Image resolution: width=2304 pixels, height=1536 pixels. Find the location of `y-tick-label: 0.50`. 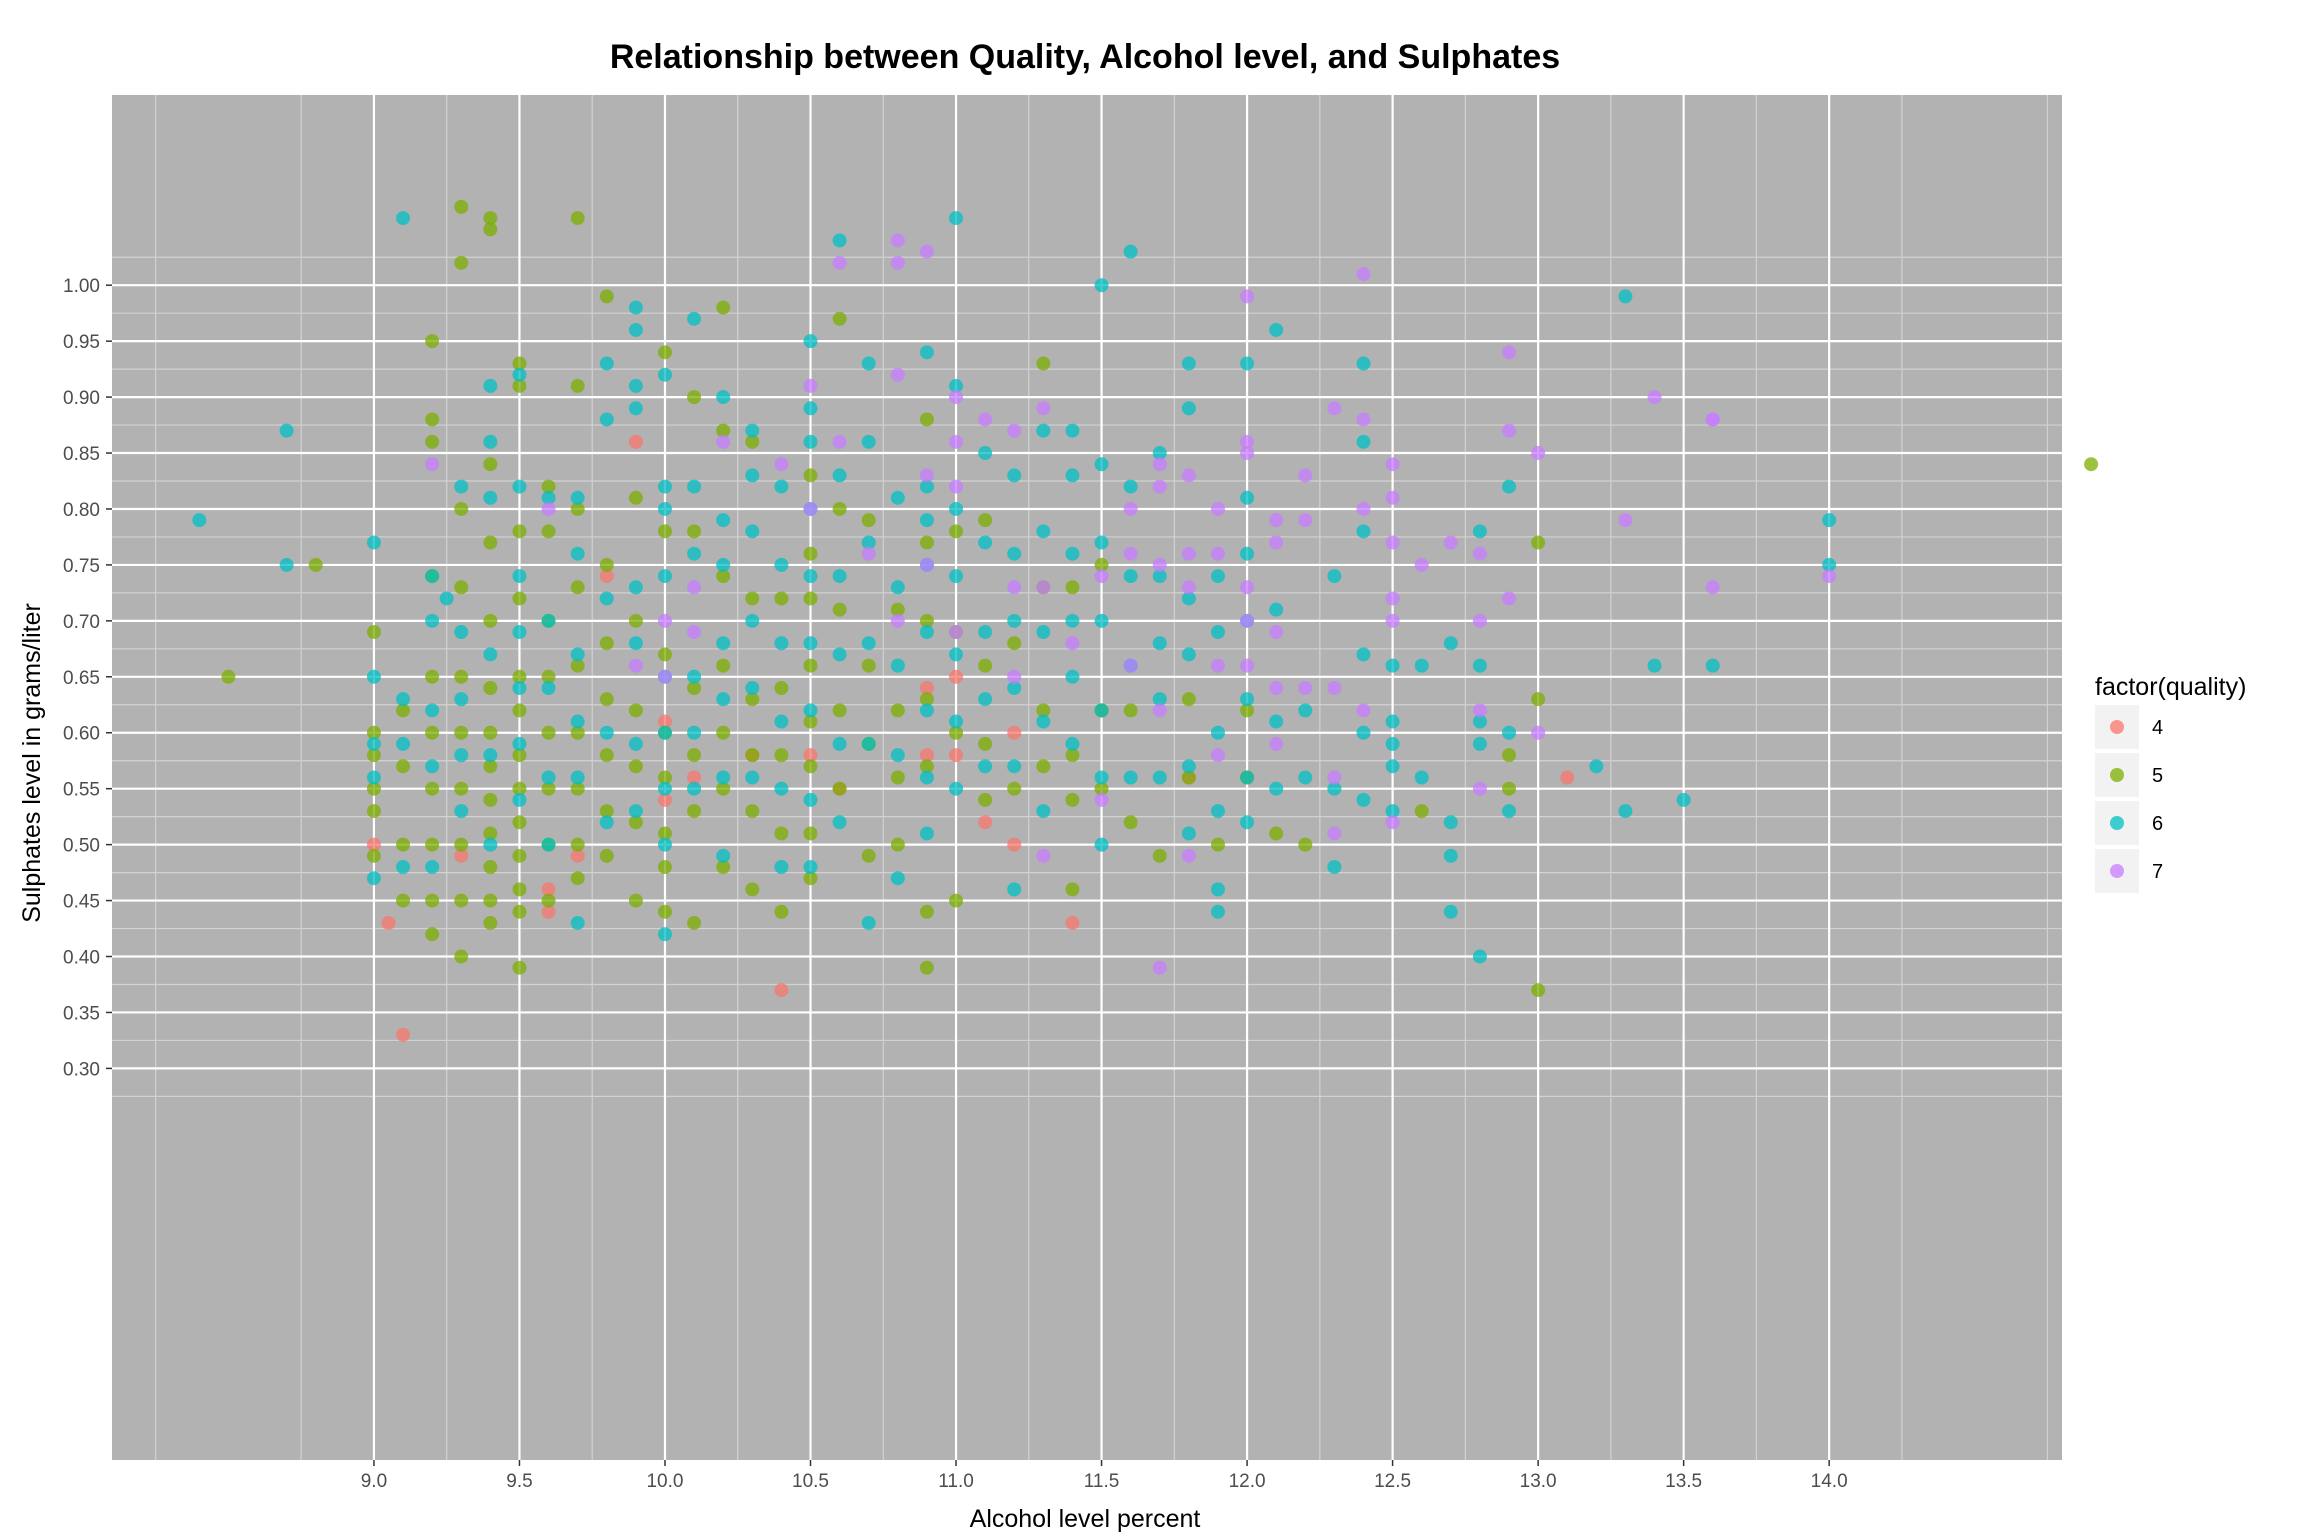

y-tick-label: 0.50 is located at coordinates (81, 846).